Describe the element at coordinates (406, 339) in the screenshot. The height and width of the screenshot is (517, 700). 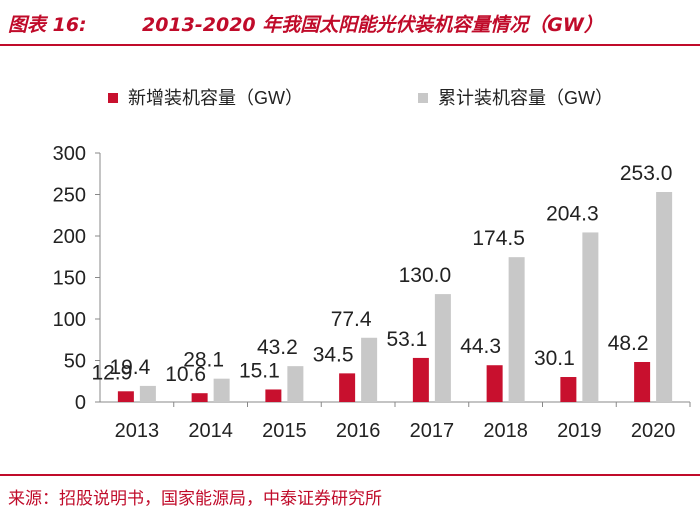
I see `data-label-new-2017: 53.1` at that location.